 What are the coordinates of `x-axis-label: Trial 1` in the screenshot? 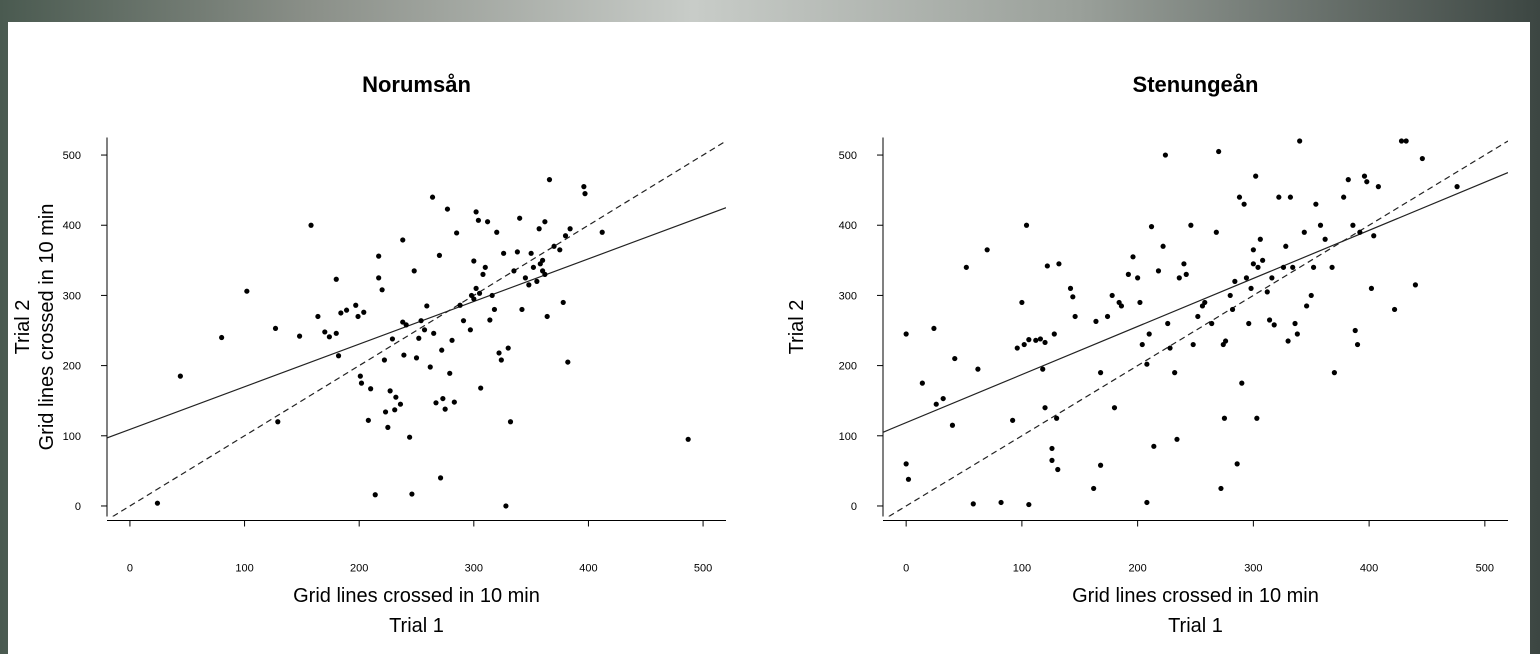 It's located at (416, 626).